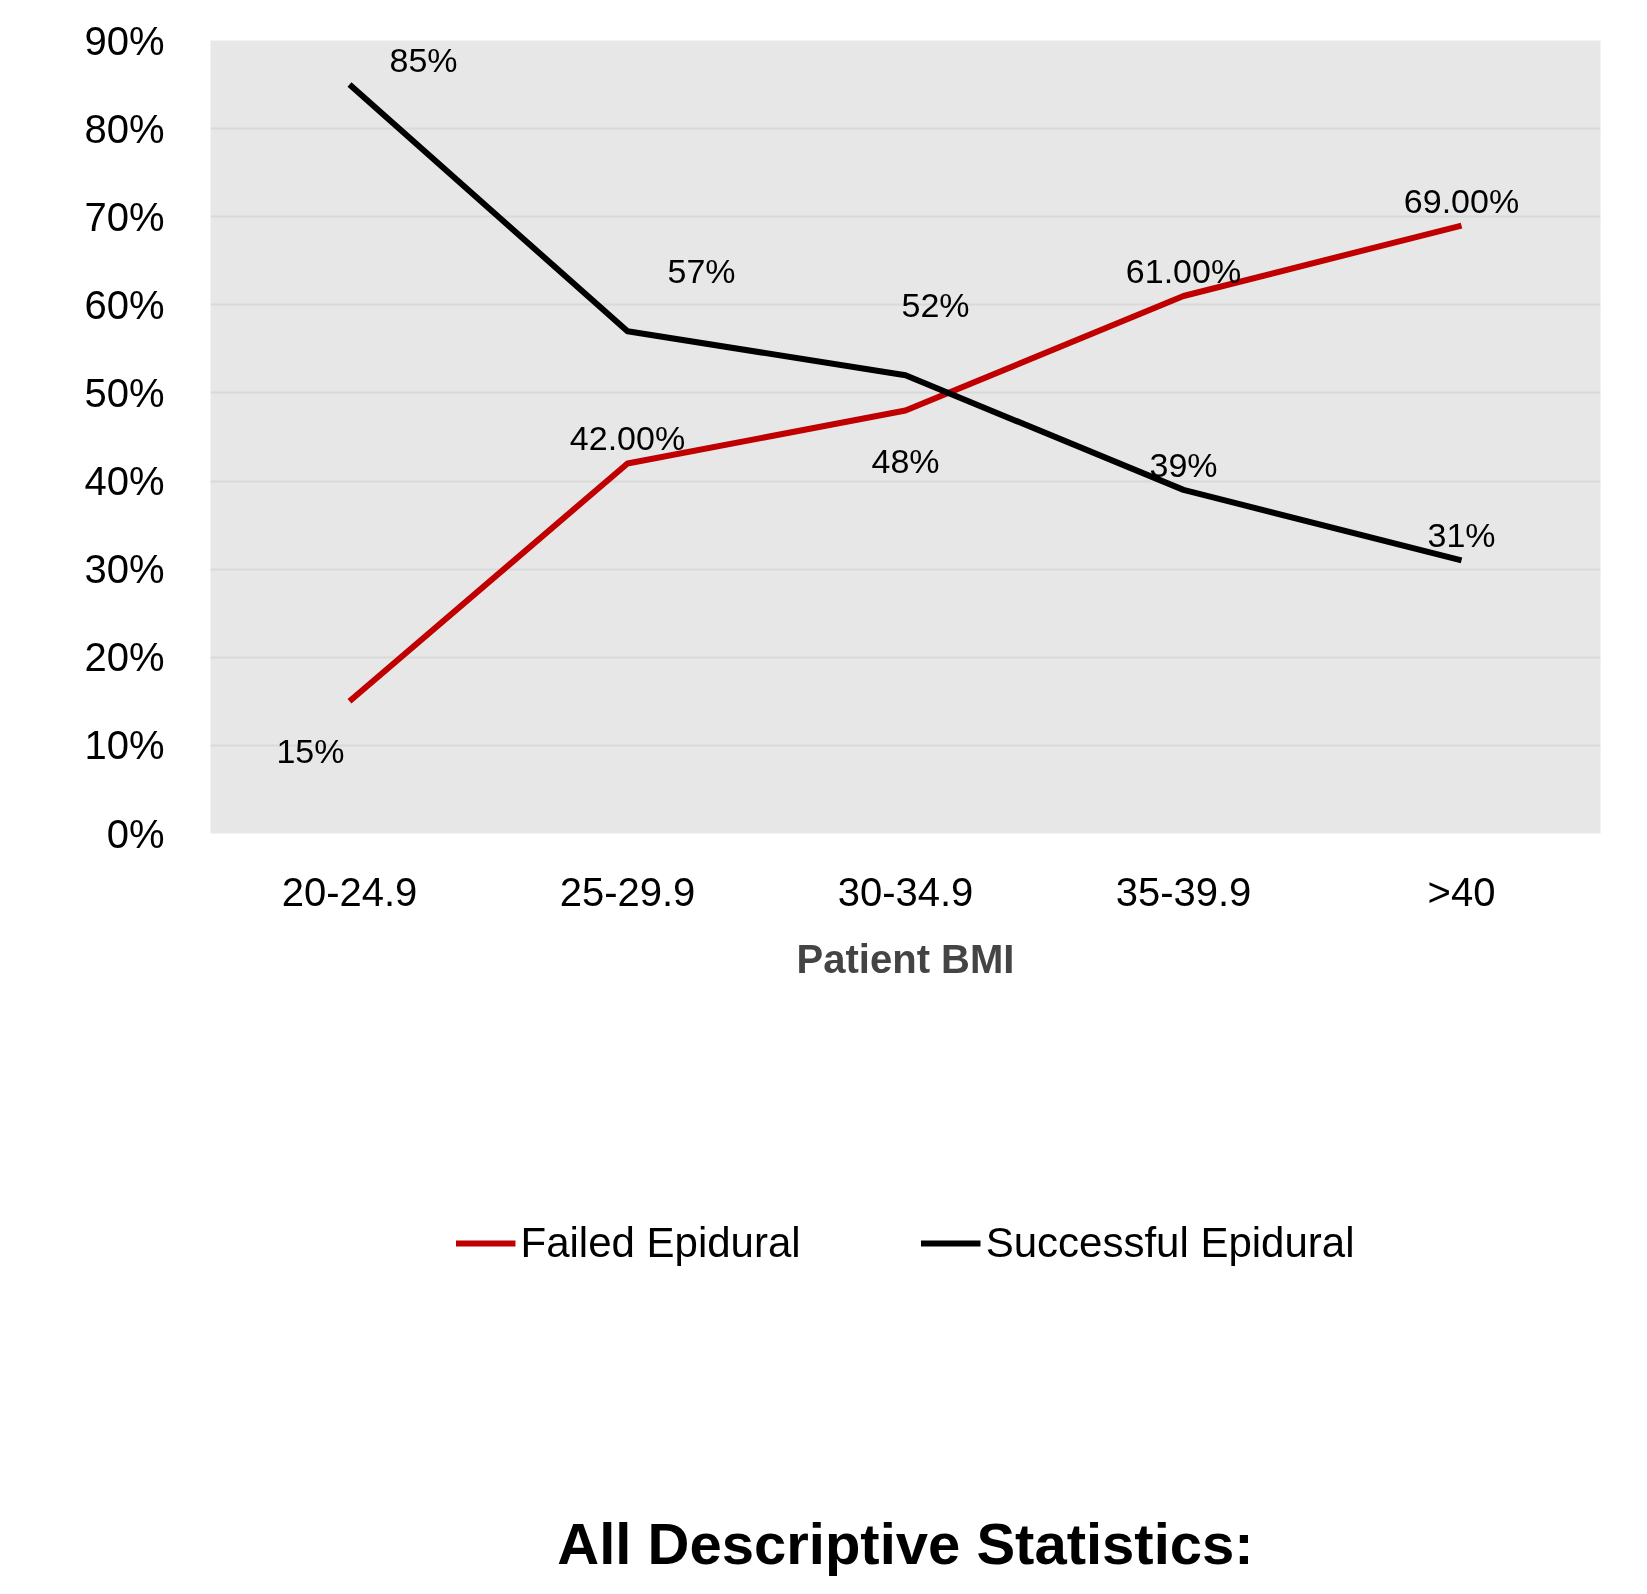  I want to click on y-tick-label: 70%, so click(124, 216).